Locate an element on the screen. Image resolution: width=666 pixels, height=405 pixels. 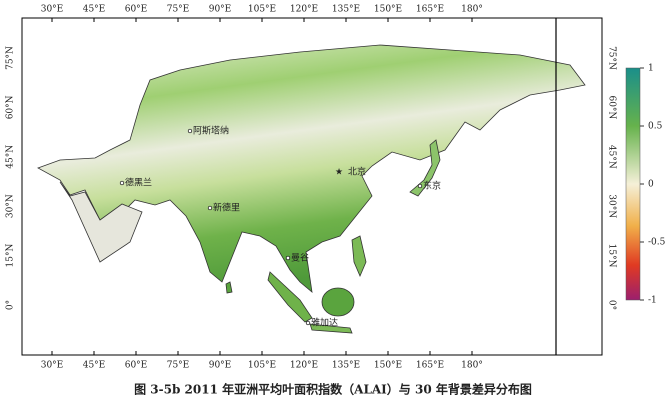
city-label: 雅加达 is located at coordinates (324, 323).